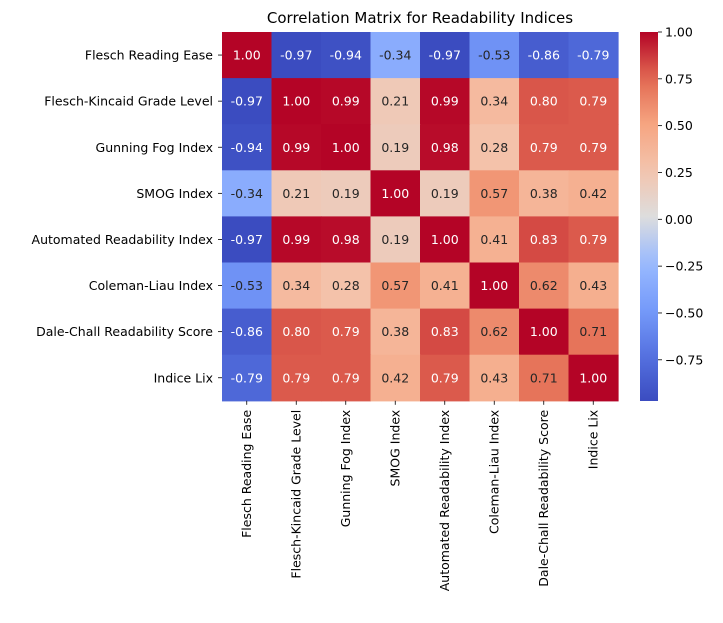  I want to click on x-tick-label: Flesch Reading Ease, so click(246, 473).